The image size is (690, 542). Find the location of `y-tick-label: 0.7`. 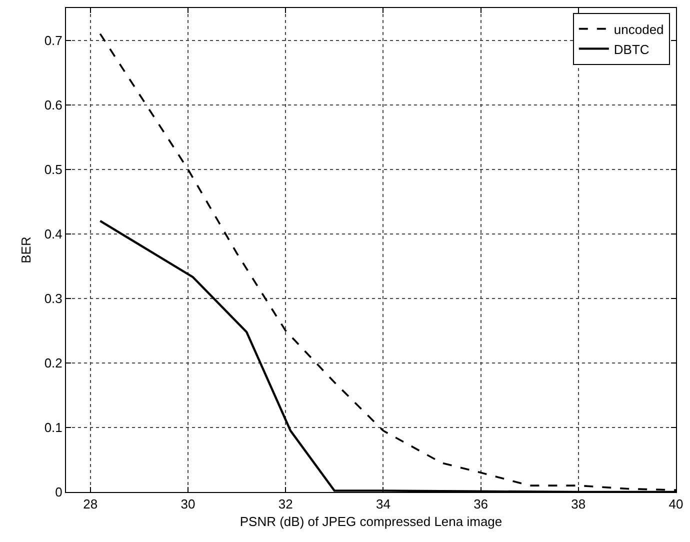

y-tick-label: 0.7 is located at coordinates (53, 40).